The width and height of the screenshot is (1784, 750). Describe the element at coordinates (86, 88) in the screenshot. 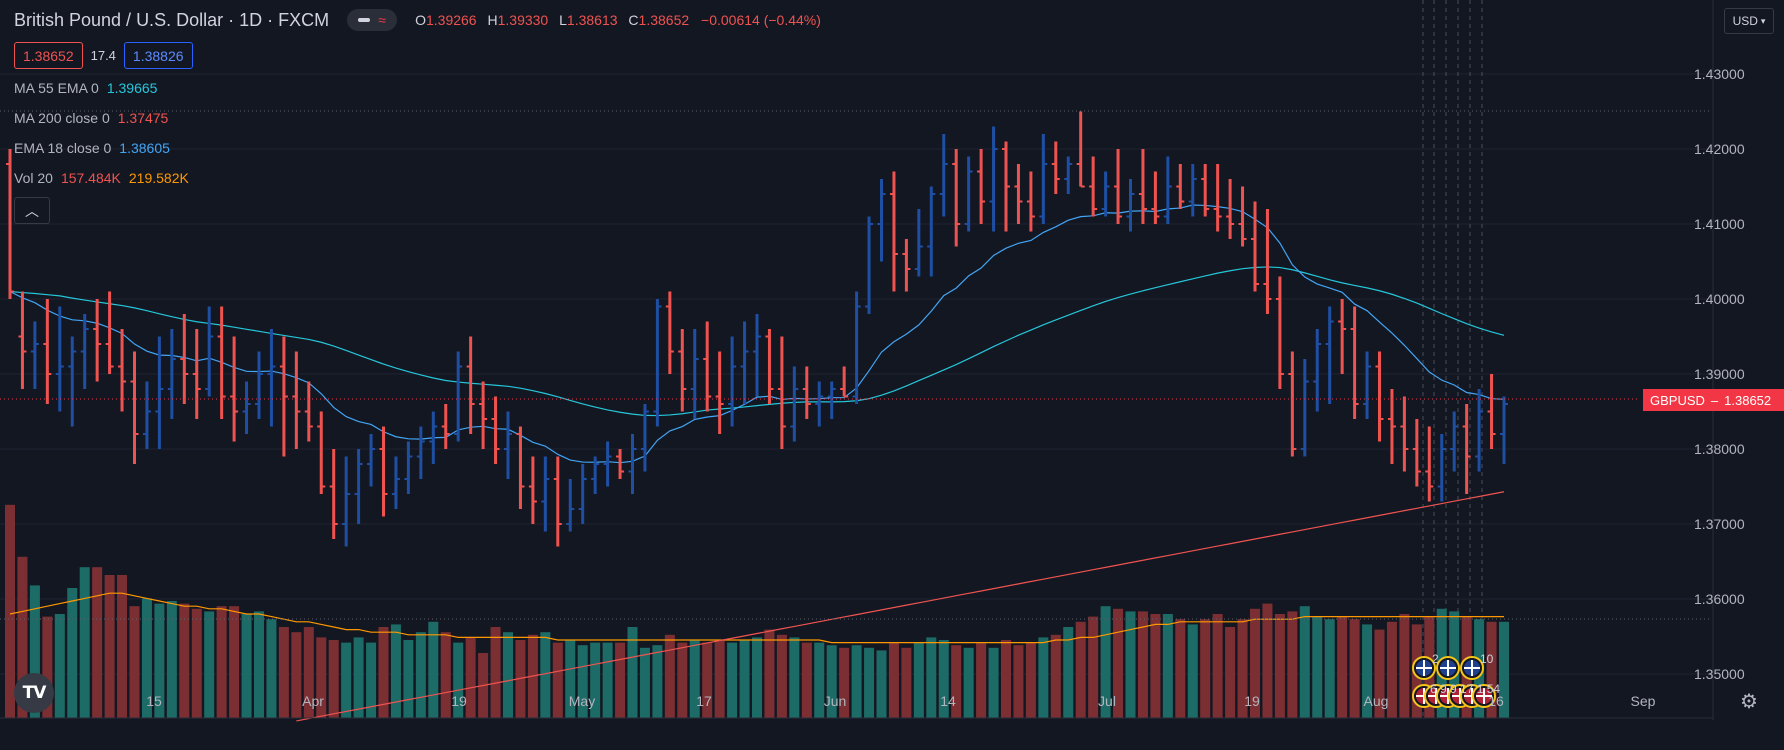

I see `indicator-ma55: MA 55 EMA 0 1.39665` at that location.